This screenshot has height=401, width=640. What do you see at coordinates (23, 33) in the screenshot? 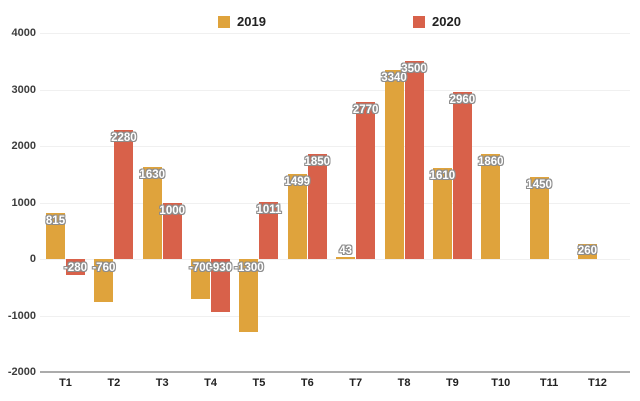
I see `y-tick-label-4000: 4000` at bounding box center [23, 33].